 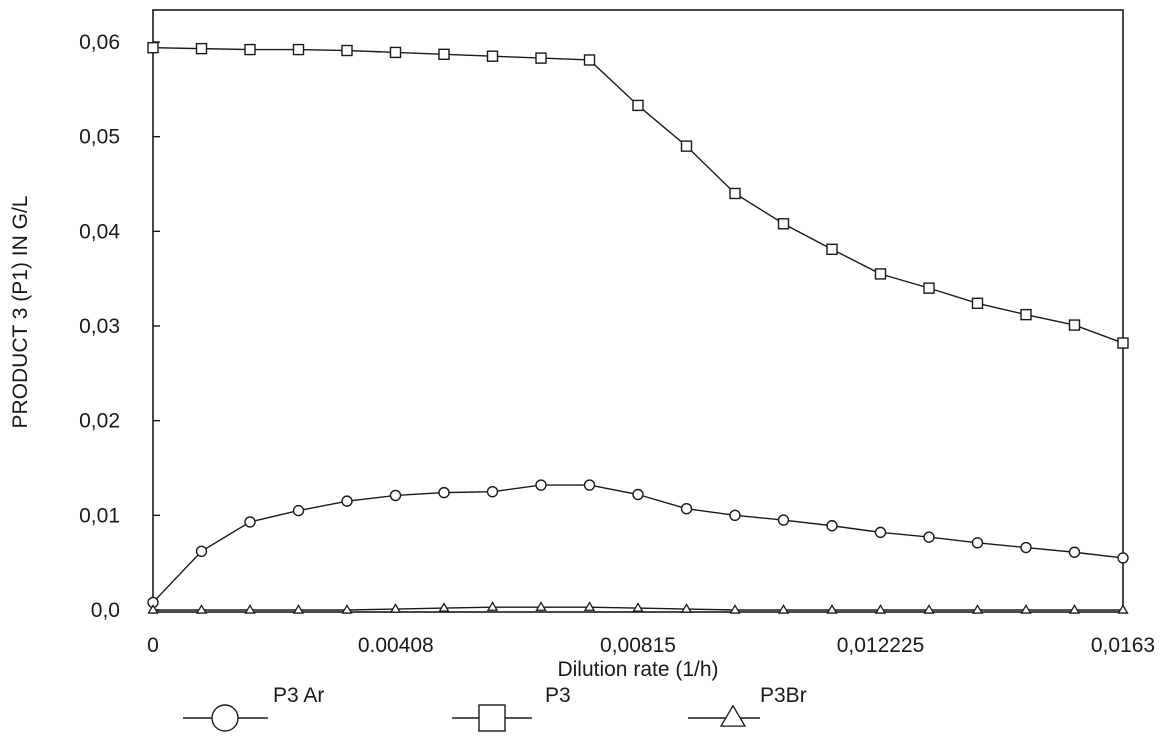 I want to click on x-tick-label: 0,00815, so click(x=638, y=645).